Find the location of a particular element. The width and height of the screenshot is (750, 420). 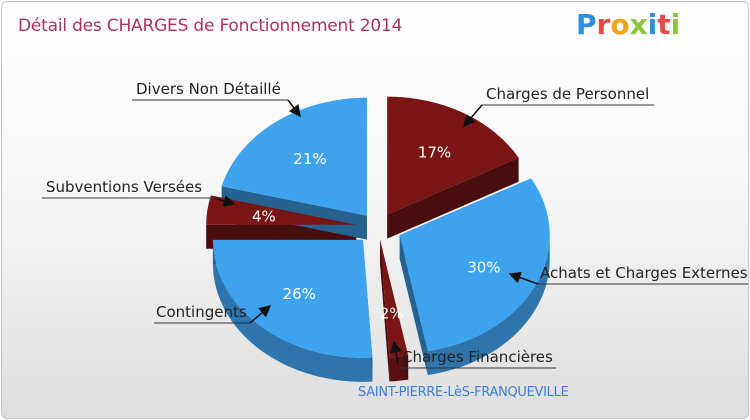

proxiti-logo: Proxiti is located at coordinates (628, 24).